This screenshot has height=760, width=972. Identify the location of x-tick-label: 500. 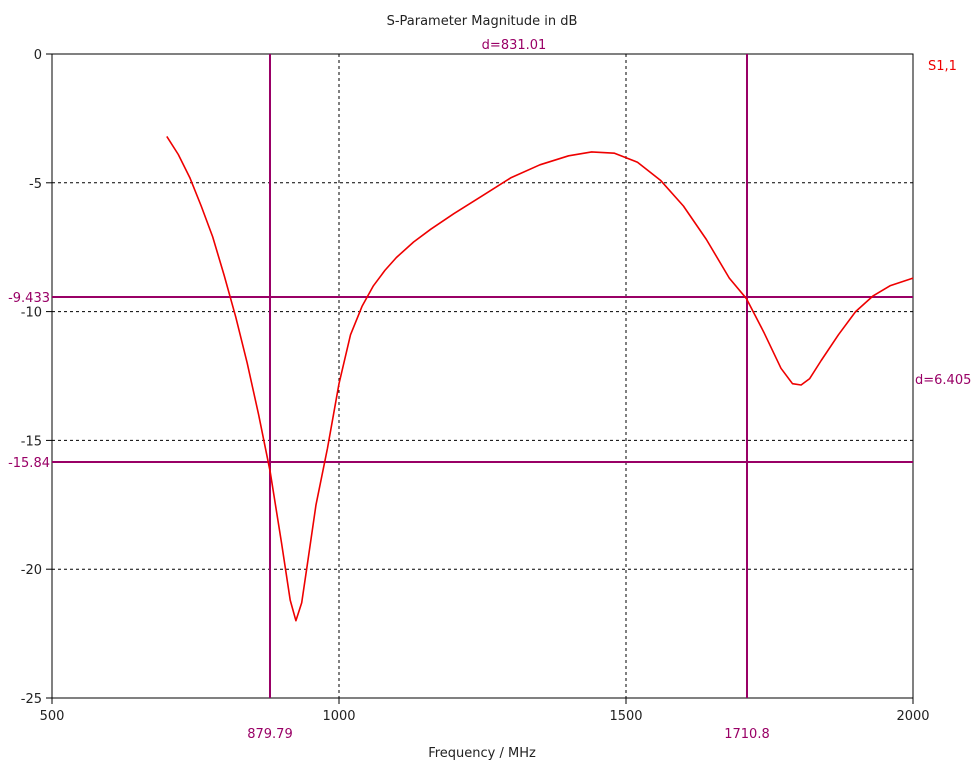
(52, 716).